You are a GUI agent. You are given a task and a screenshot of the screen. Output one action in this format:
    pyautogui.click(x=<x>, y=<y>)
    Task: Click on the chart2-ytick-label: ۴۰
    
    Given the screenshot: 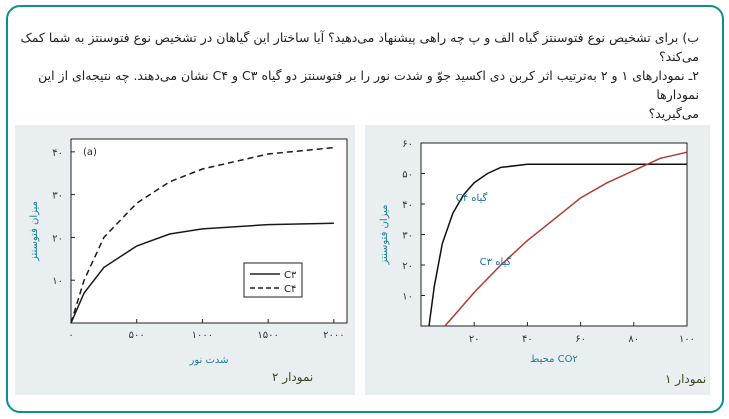 What is the action you would take?
    pyautogui.click(x=57, y=153)
    